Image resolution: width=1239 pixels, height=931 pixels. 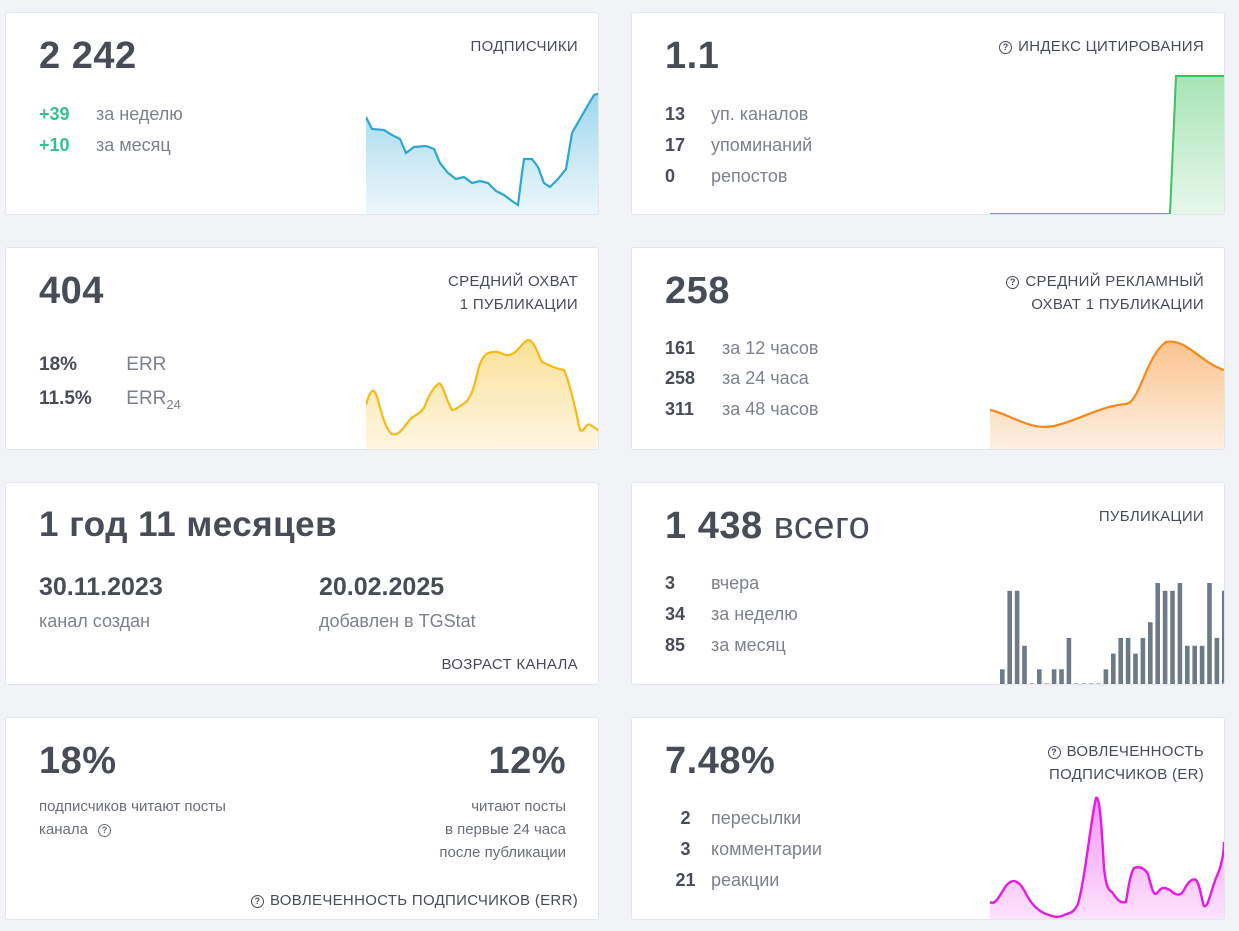 I want to click on subscribers-week-num: +39, so click(x=54, y=114).